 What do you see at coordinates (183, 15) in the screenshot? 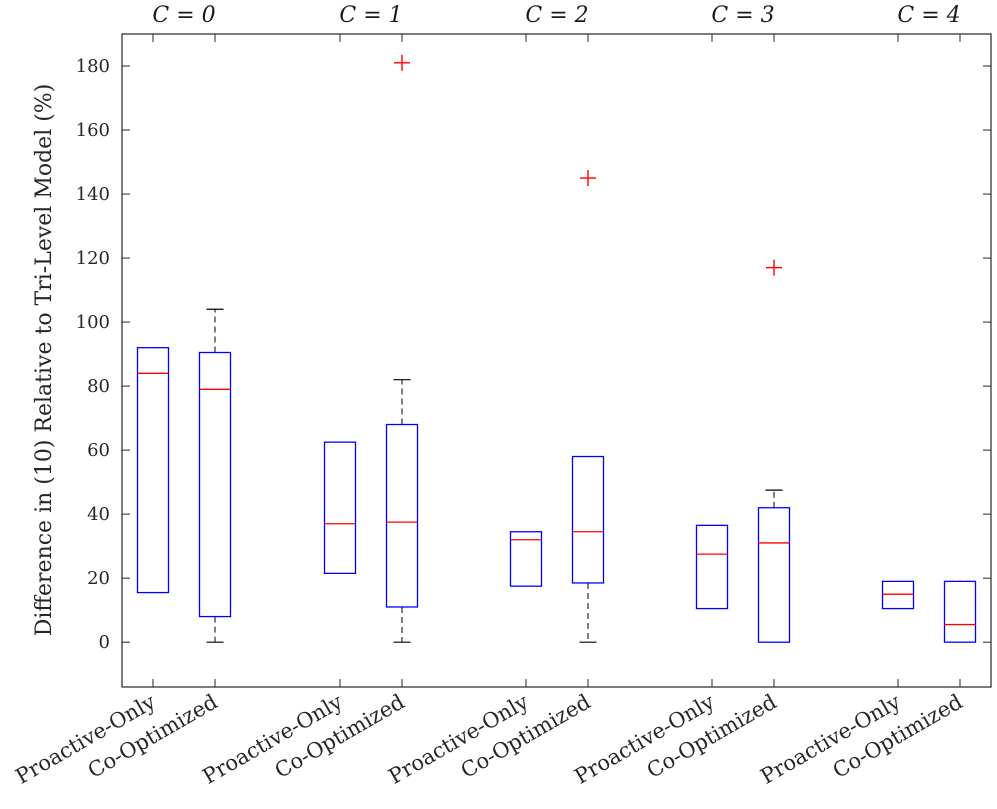
I see `group-label: C = 0` at bounding box center [183, 15].